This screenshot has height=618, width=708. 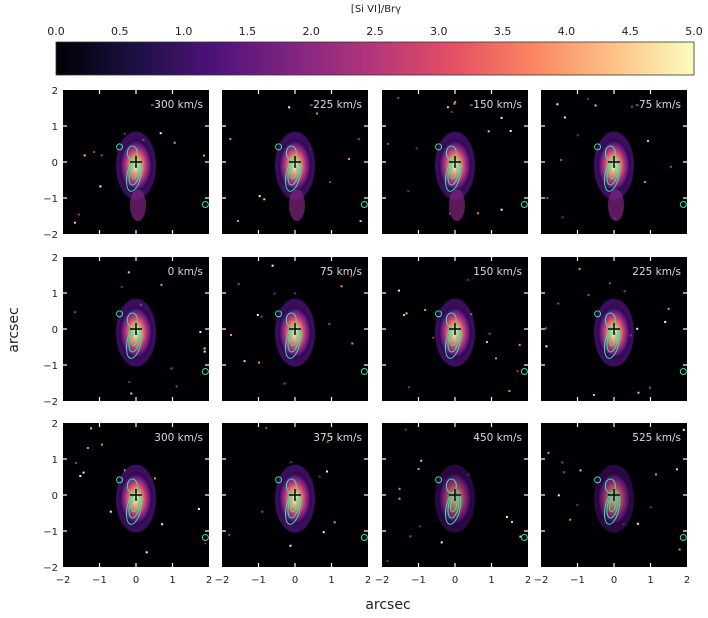 I want to click on velocity-label: 375 km/s, so click(x=337, y=438).